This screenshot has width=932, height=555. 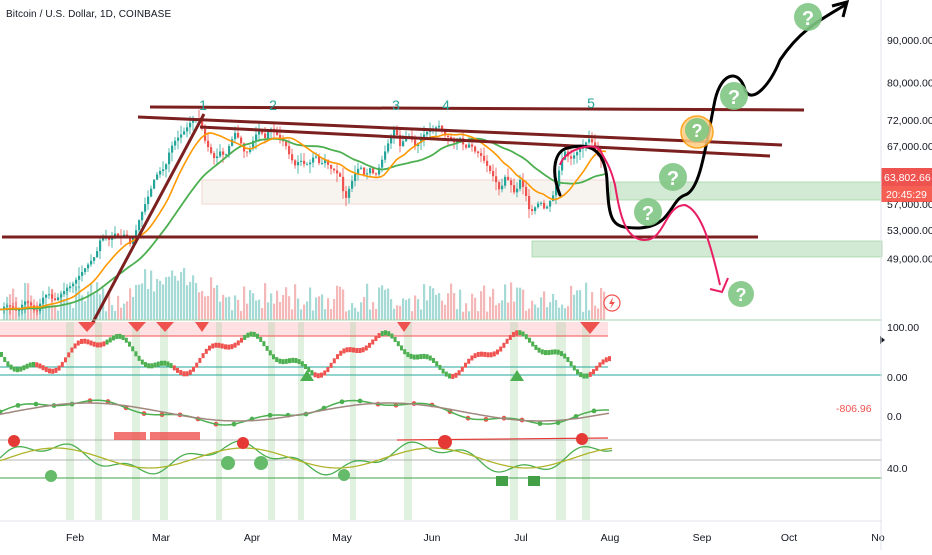 I want to click on symbol-title: Bitcoin / U.S. Dollar, 1D, COINBASE, so click(x=89, y=14).